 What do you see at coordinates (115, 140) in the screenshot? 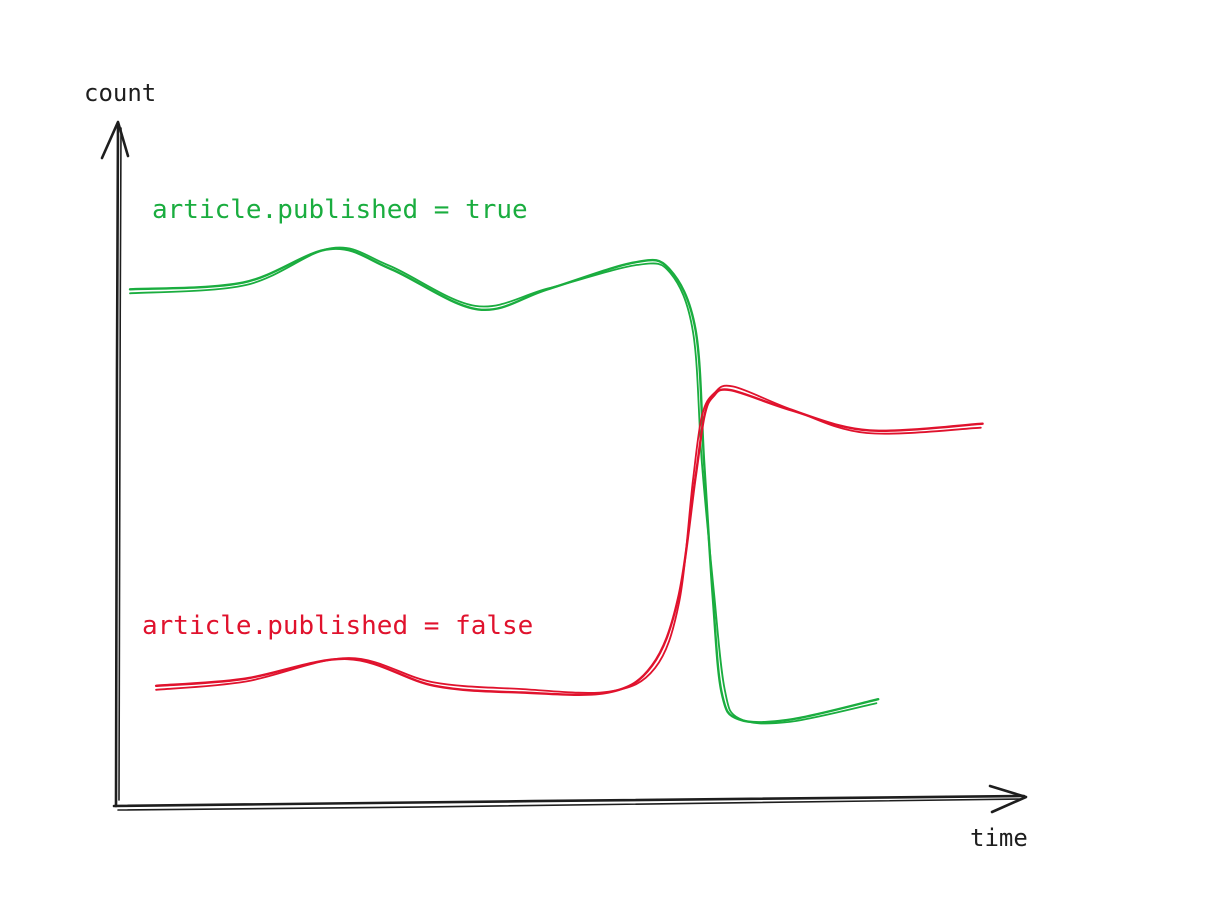
I see `y-axis-arrowhead` at bounding box center [115, 140].